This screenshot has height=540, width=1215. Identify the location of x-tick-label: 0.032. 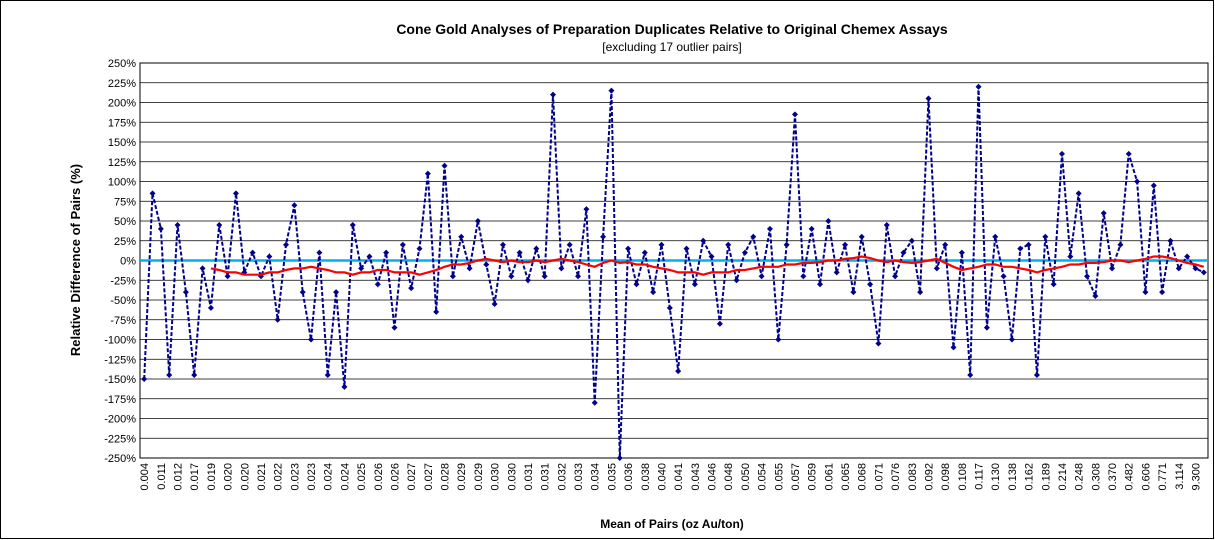
(562, 477).